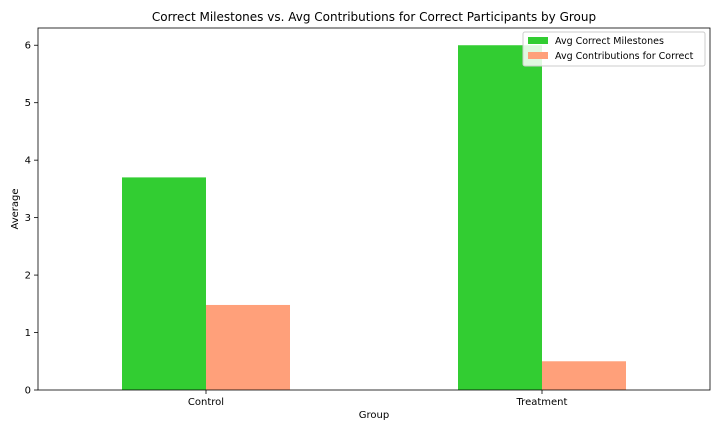 The height and width of the screenshot is (432, 720). I want to click on legend-label: Avg Correct Milestones, so click(609, 41).